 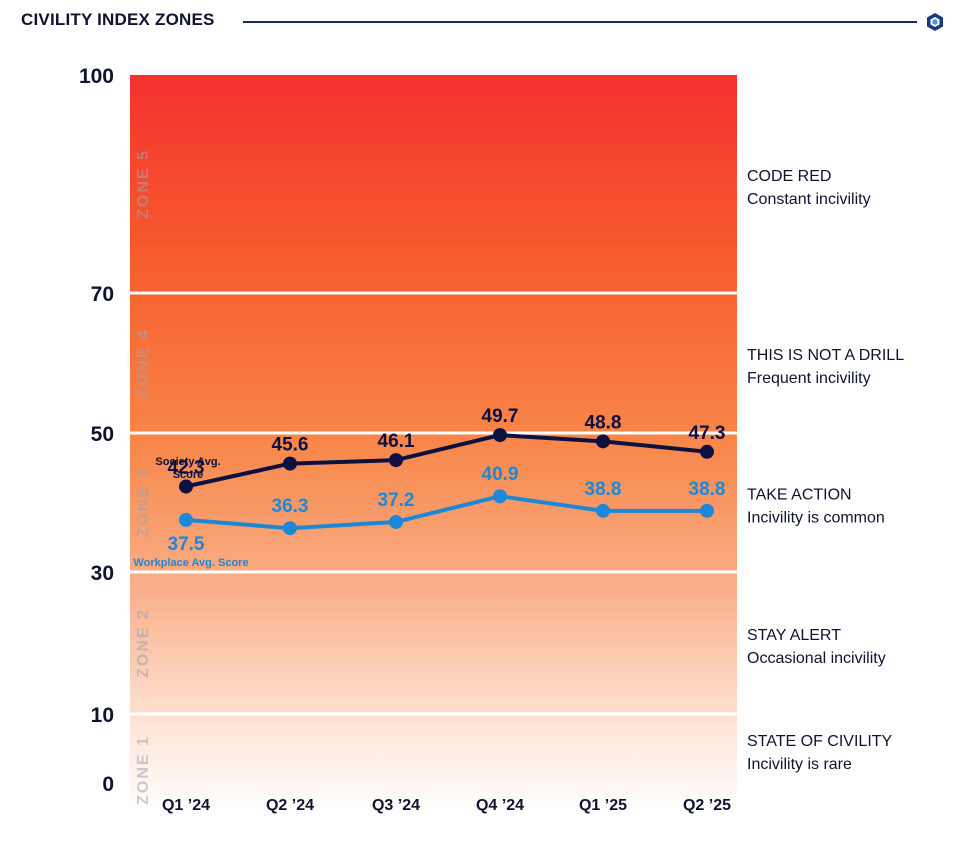 I want to click on workplace-data-label: 37.2, so click(x=396, y=500).